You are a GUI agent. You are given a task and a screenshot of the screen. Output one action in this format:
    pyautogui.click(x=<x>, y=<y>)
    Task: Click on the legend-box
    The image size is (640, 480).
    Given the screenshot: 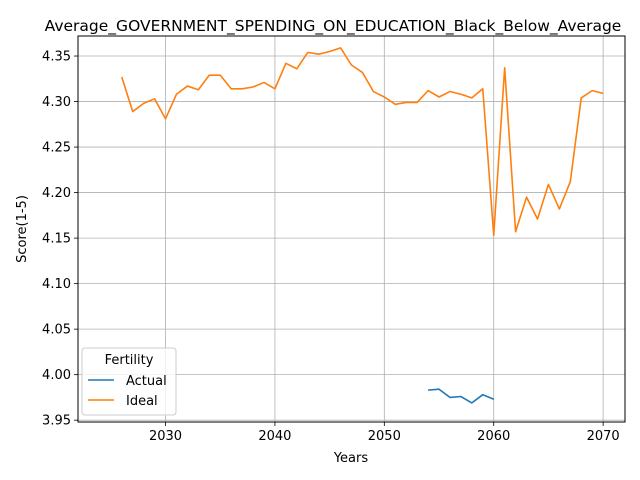 What is the action you would take?
    pyautogui.click(x=129, y=381)
    